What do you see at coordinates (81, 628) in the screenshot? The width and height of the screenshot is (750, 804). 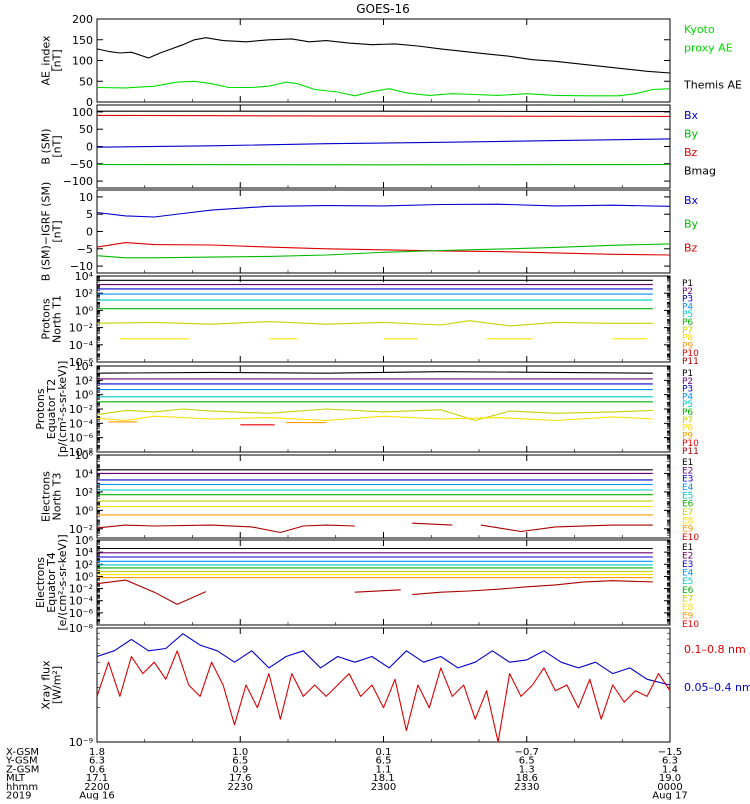 I see `y-tick-label-xray: 10⁻⁸` at bounding box center [81, 628].